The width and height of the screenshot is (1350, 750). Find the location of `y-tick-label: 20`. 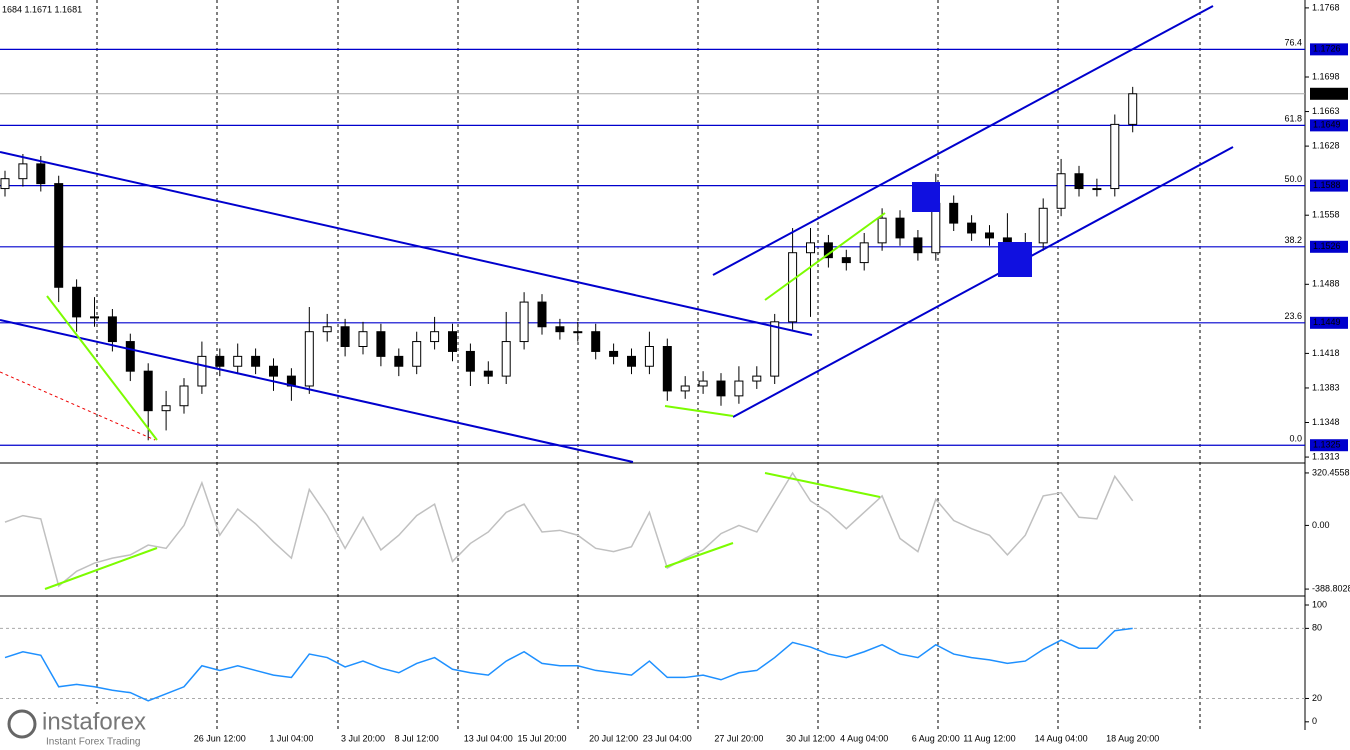

y-tick-label: 20 is located at coordinates (1317, 698).